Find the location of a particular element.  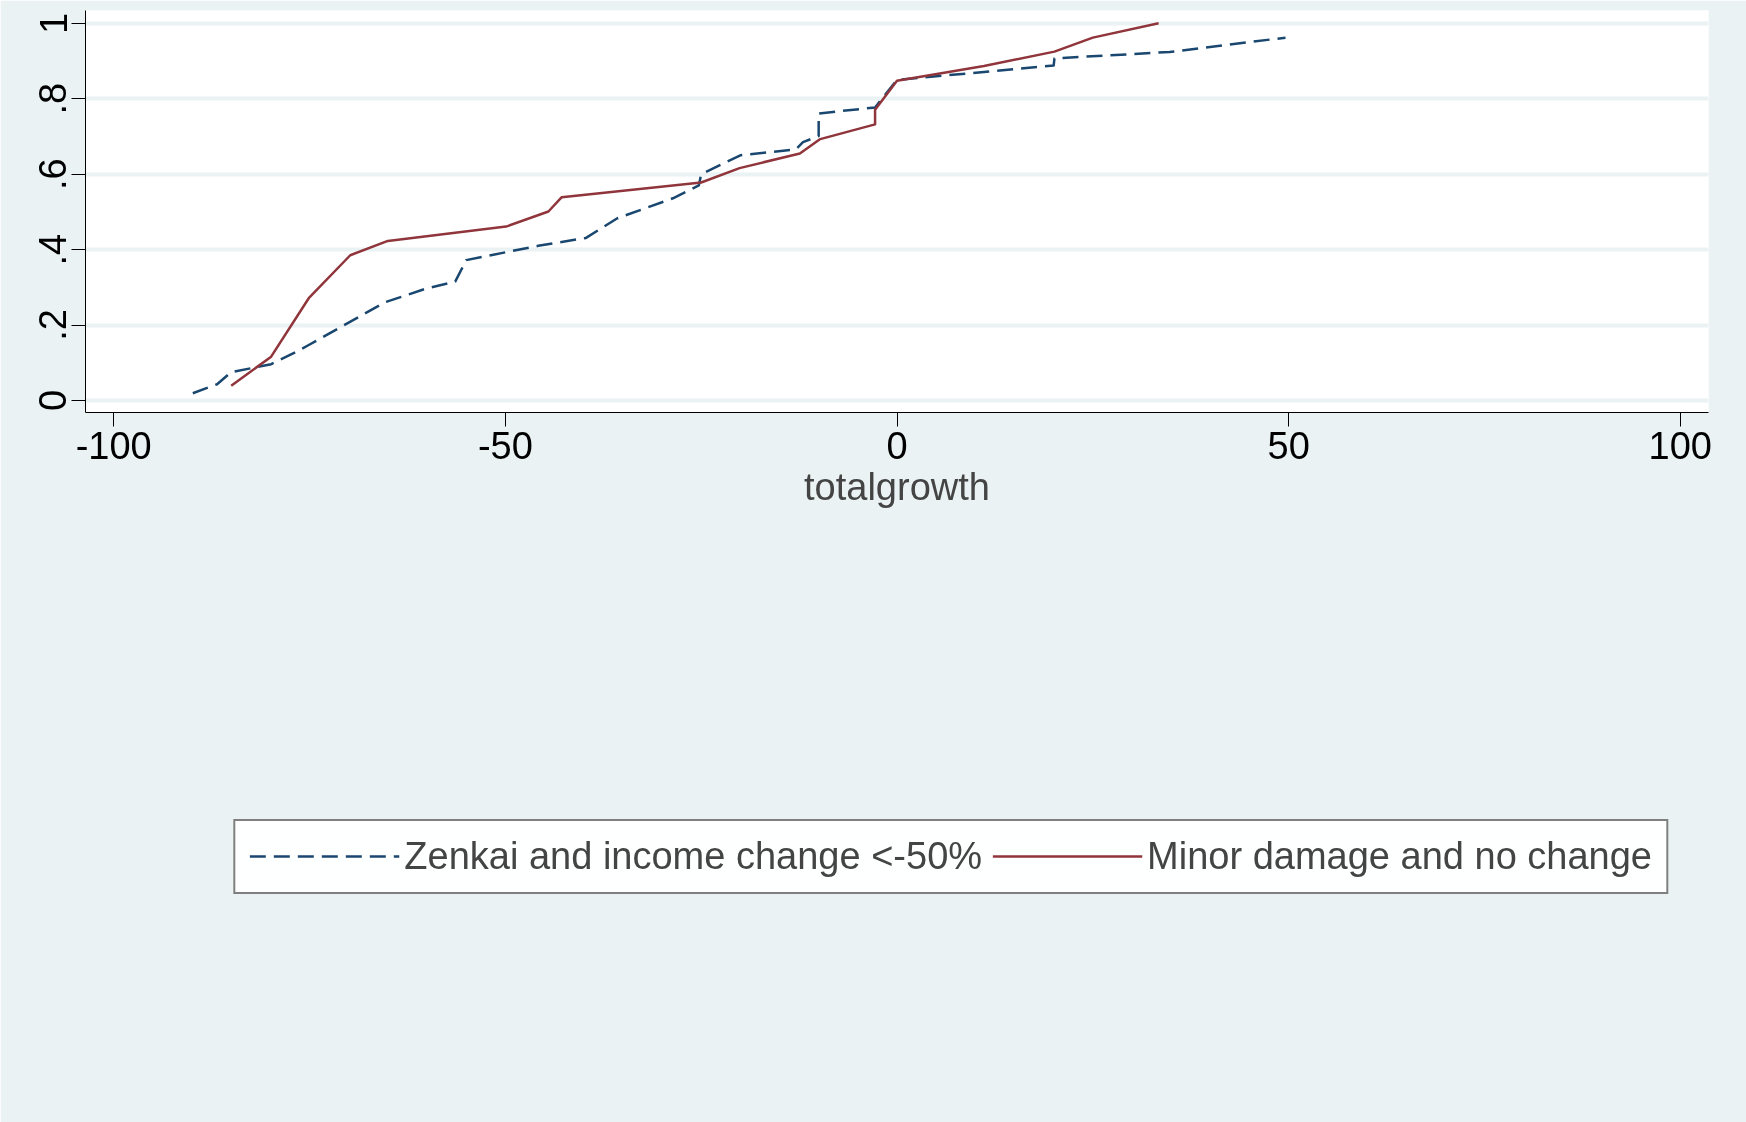

x-tick-label: 0 is located at coordinates (897, 445).